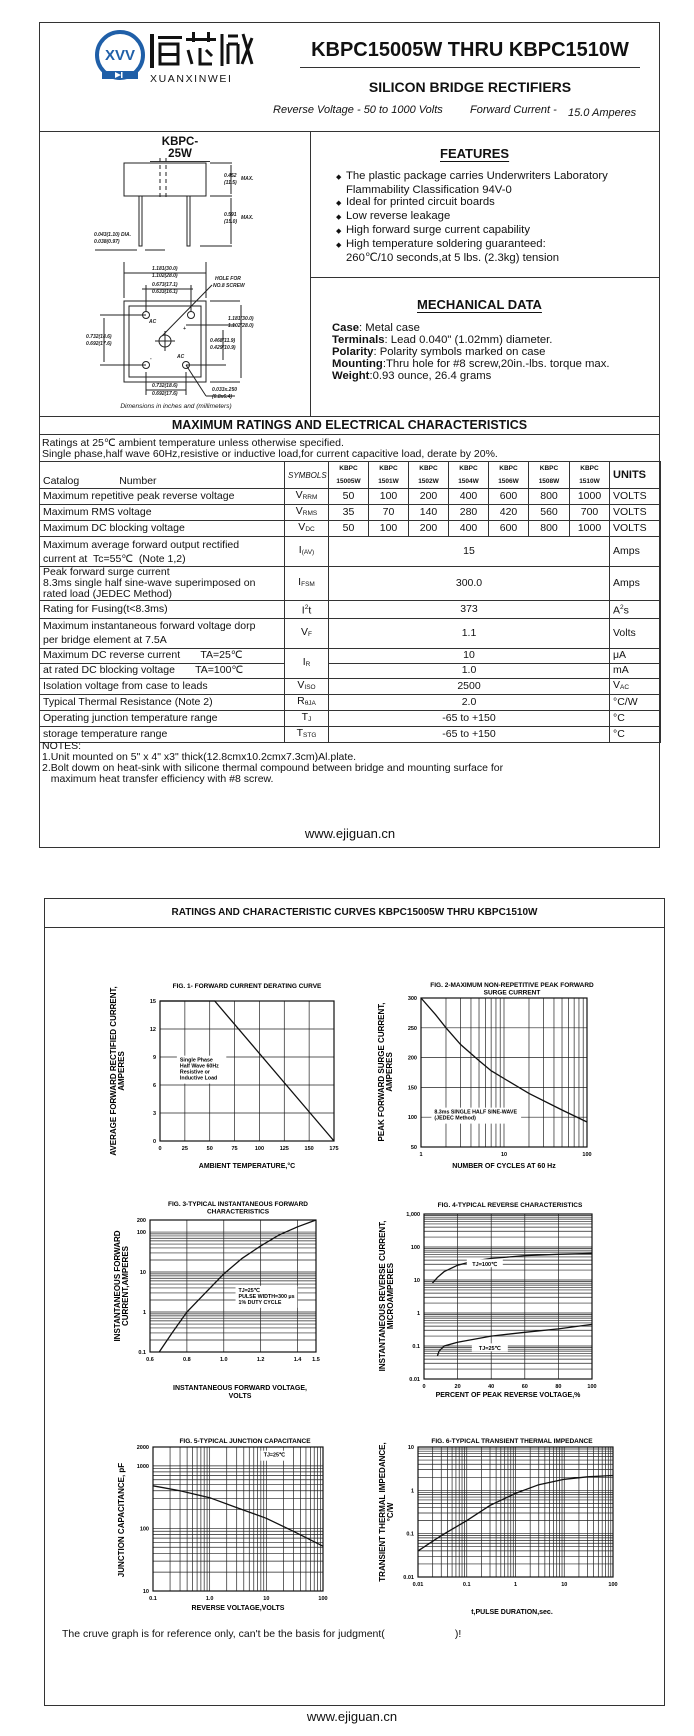 This screenshot has width=694, height=1736. What do you see at coordinates (469, 583) in the screenshot?
I see `value-cell: 300.0` at bounding box center [469, 583].